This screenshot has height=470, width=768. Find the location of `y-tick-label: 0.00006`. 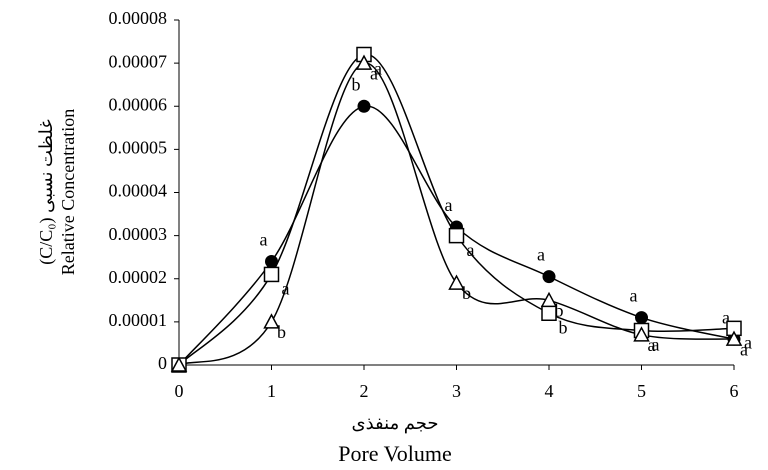

y-tick-label: 0.00006 is located at coordinates (138, 104).